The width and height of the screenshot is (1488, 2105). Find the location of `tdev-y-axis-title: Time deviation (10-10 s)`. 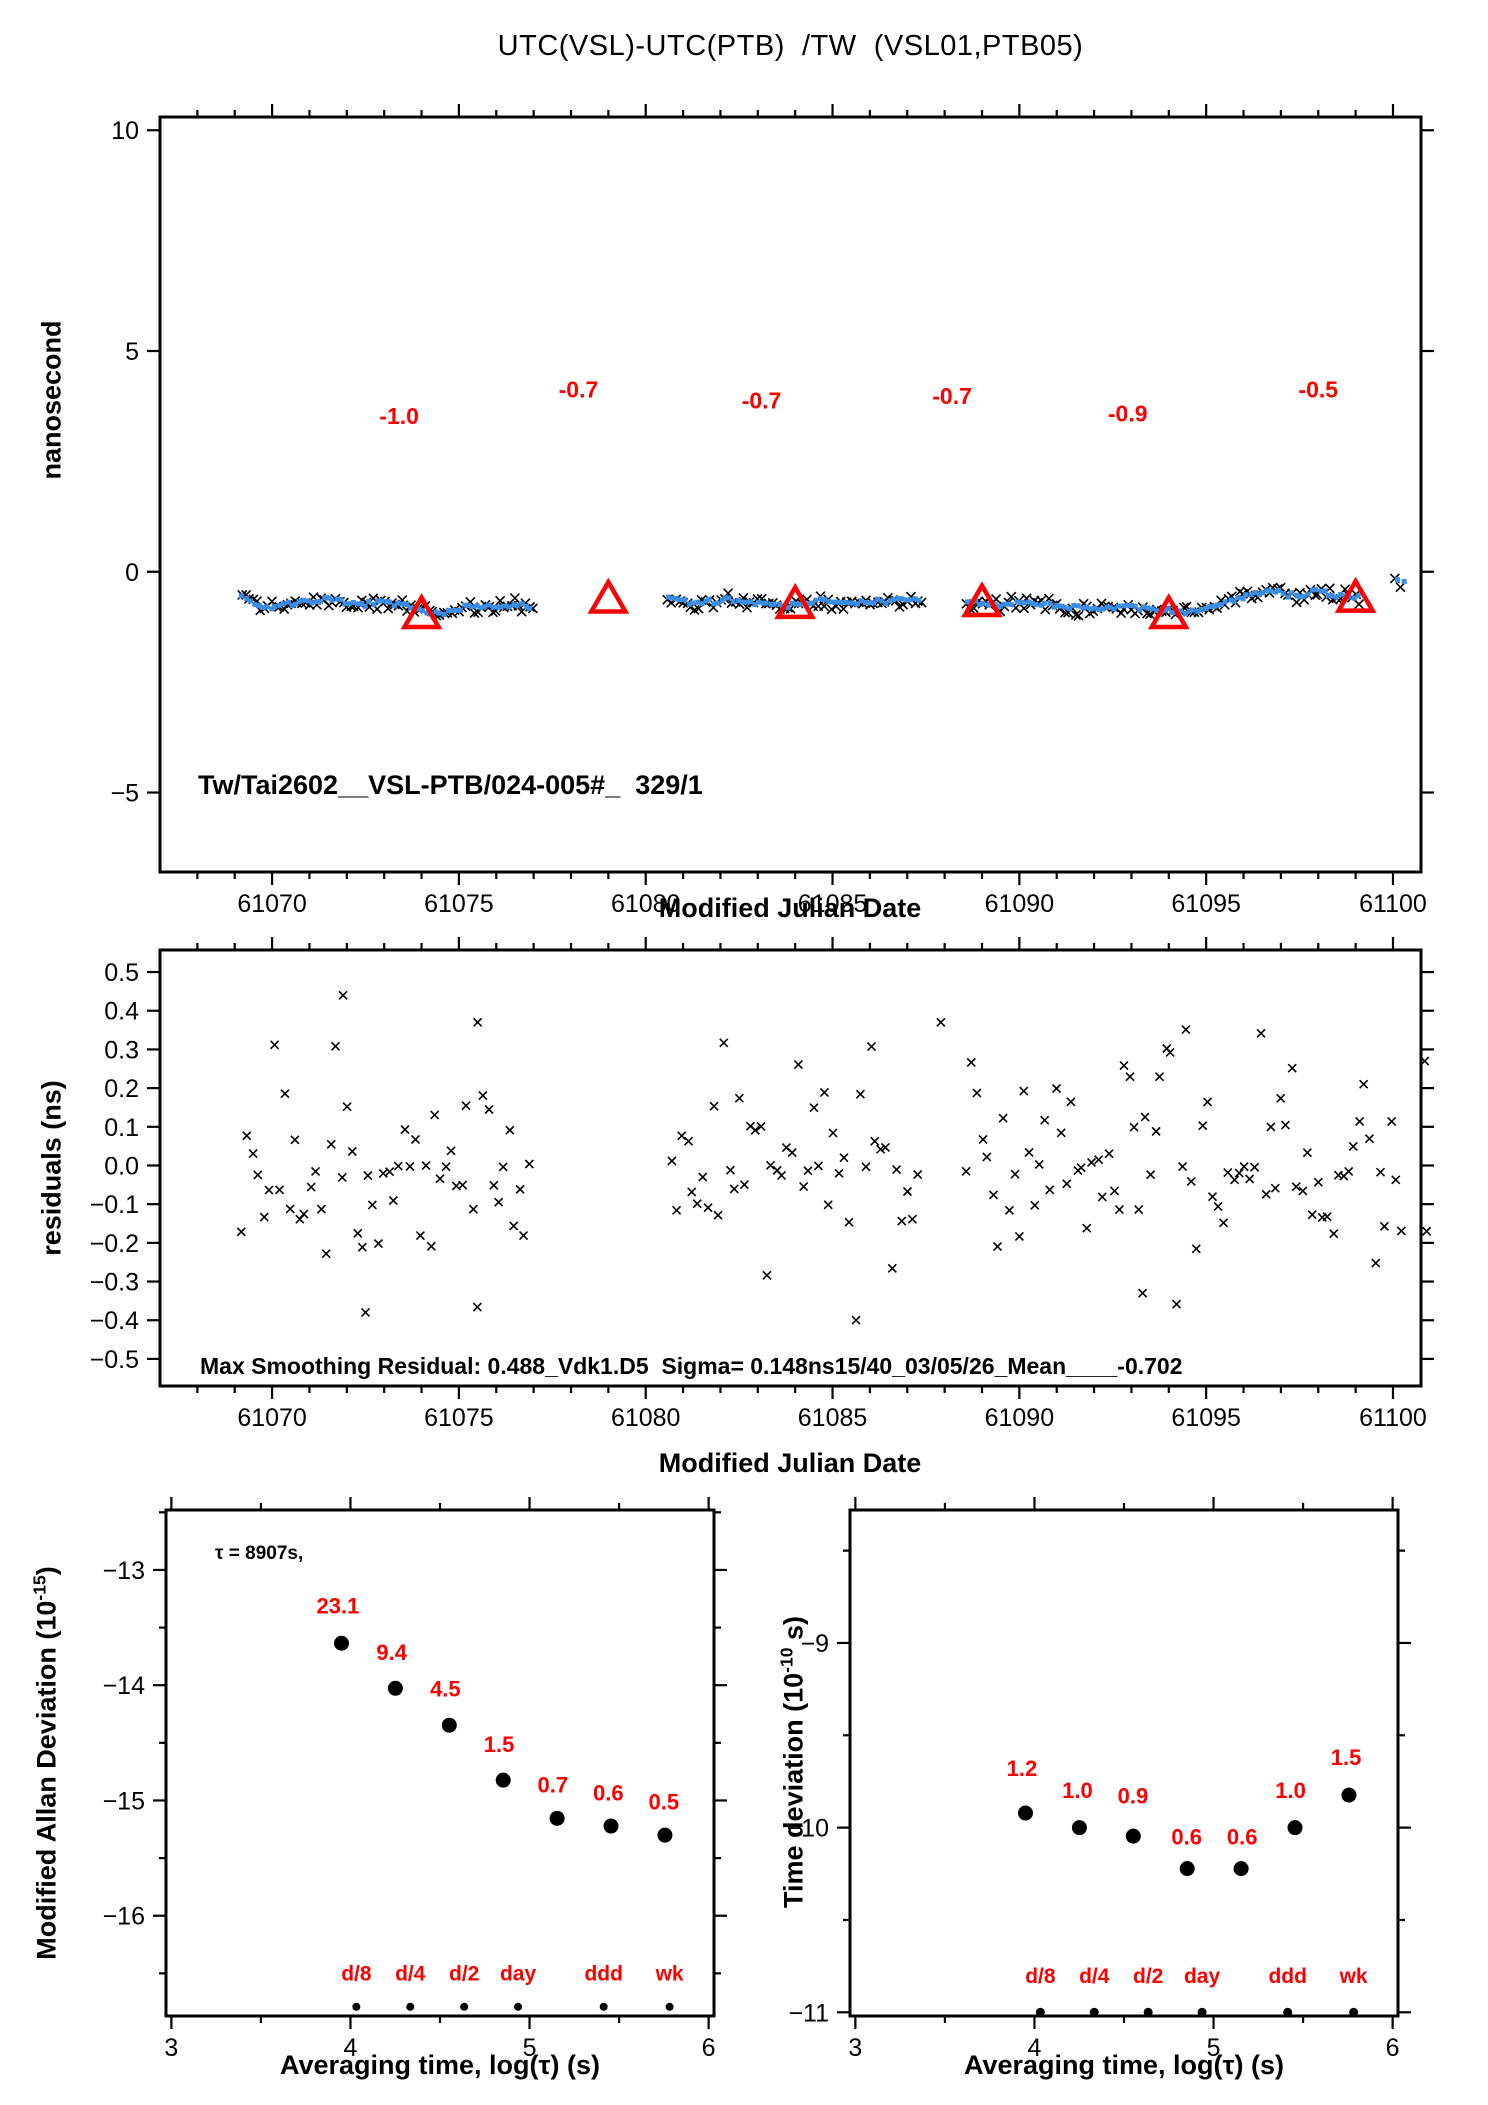

tdev-y-axis-title: Time deviation (10-10 s) is located at coordinates (793, 1762).